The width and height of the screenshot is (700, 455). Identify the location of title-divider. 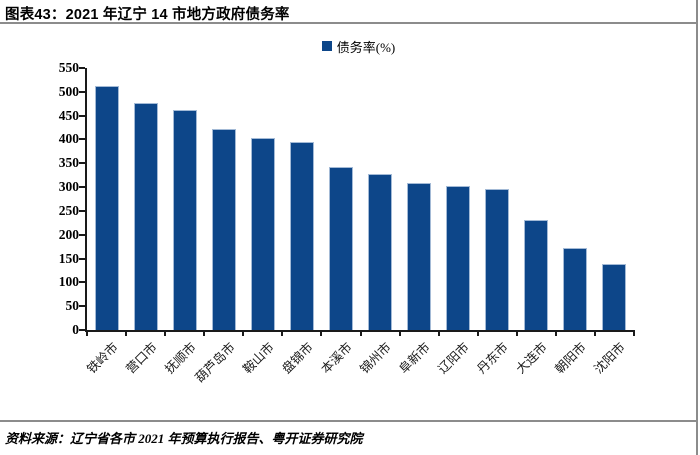
(348, 23).